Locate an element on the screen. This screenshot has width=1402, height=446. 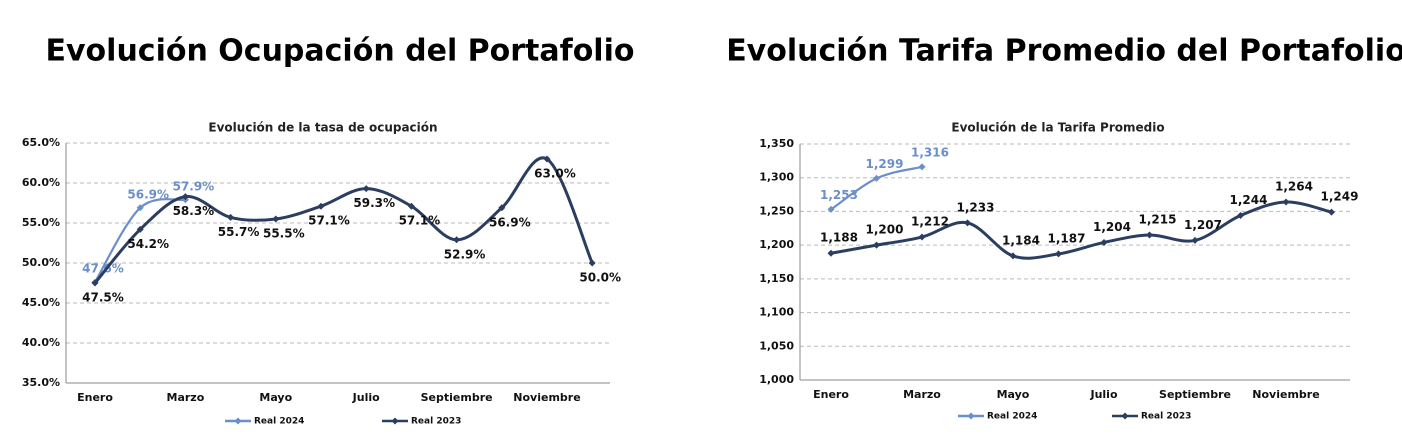
data-label: 1,215 is located at coordinates (1158, 220).